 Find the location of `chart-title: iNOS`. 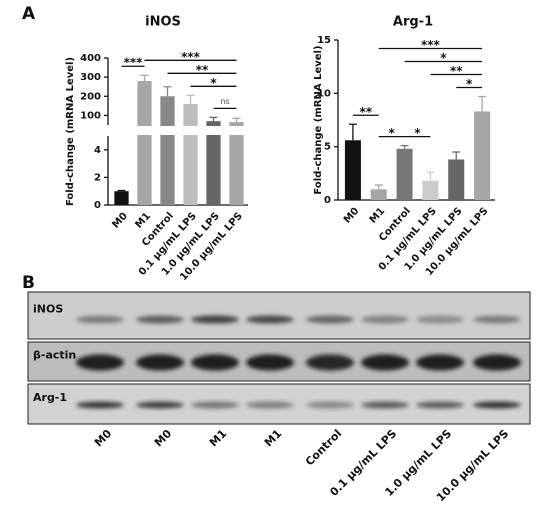

chart-title: iNOS is located at coordinates (163, 22).